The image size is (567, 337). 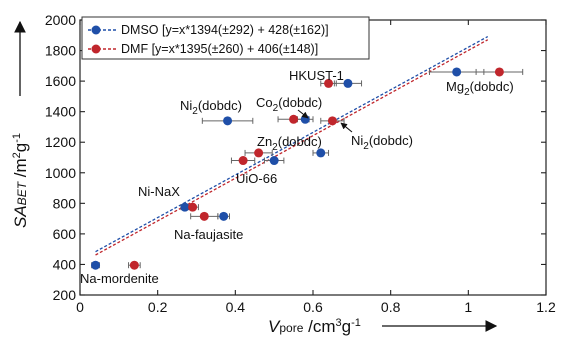 What do you see at coordinates (546, 307) in the screenshot?
I see `x-tick-label: 1.2` at bounding box center [546, 307].